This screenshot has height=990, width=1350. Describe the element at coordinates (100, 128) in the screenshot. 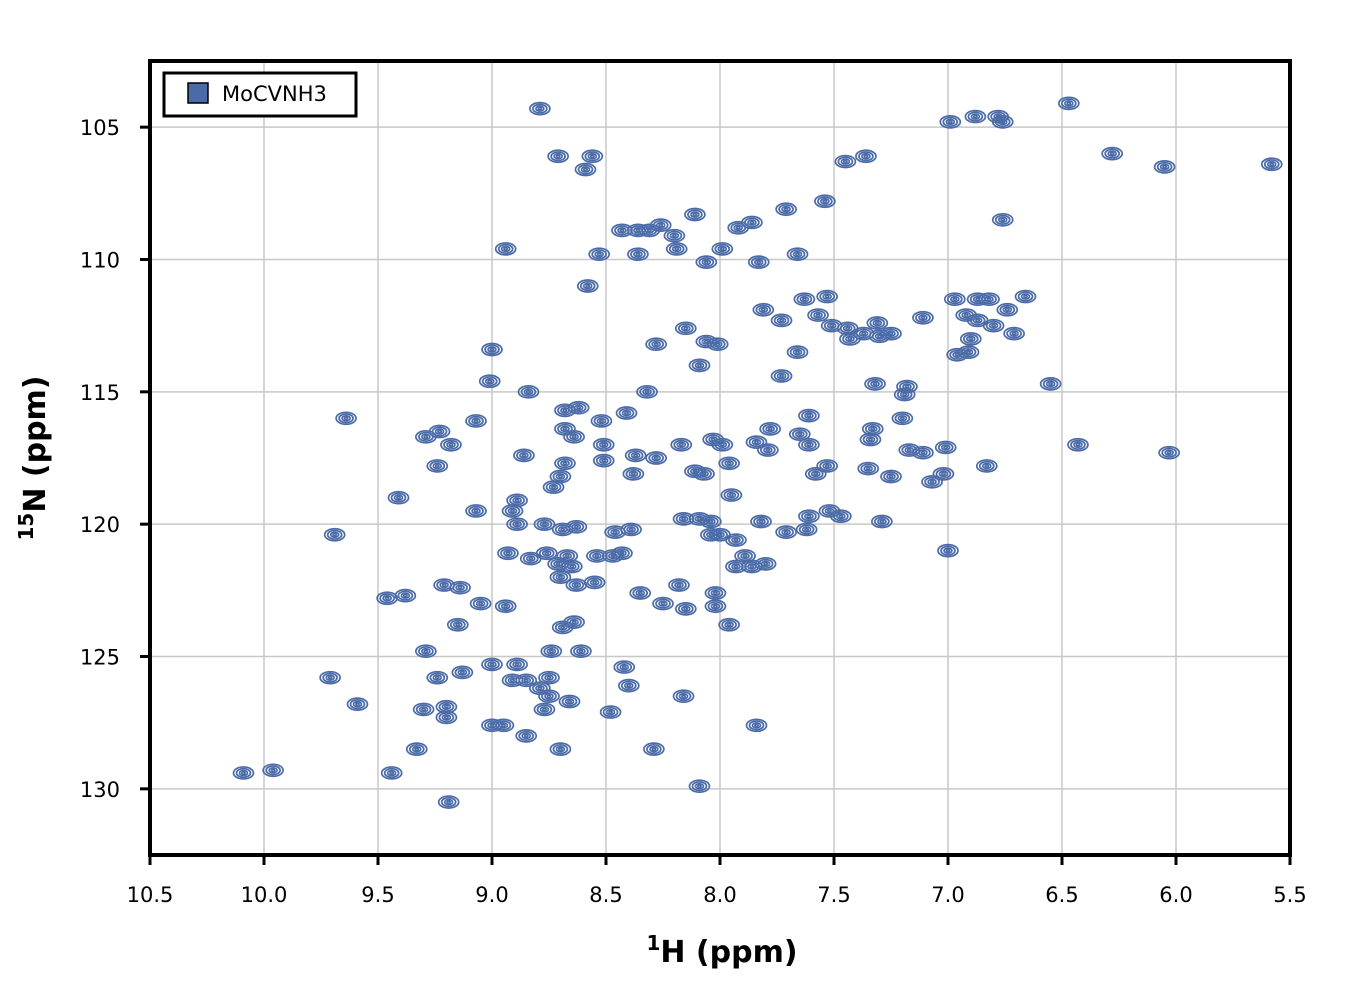

I see `y-tick-label: 105` at that location.